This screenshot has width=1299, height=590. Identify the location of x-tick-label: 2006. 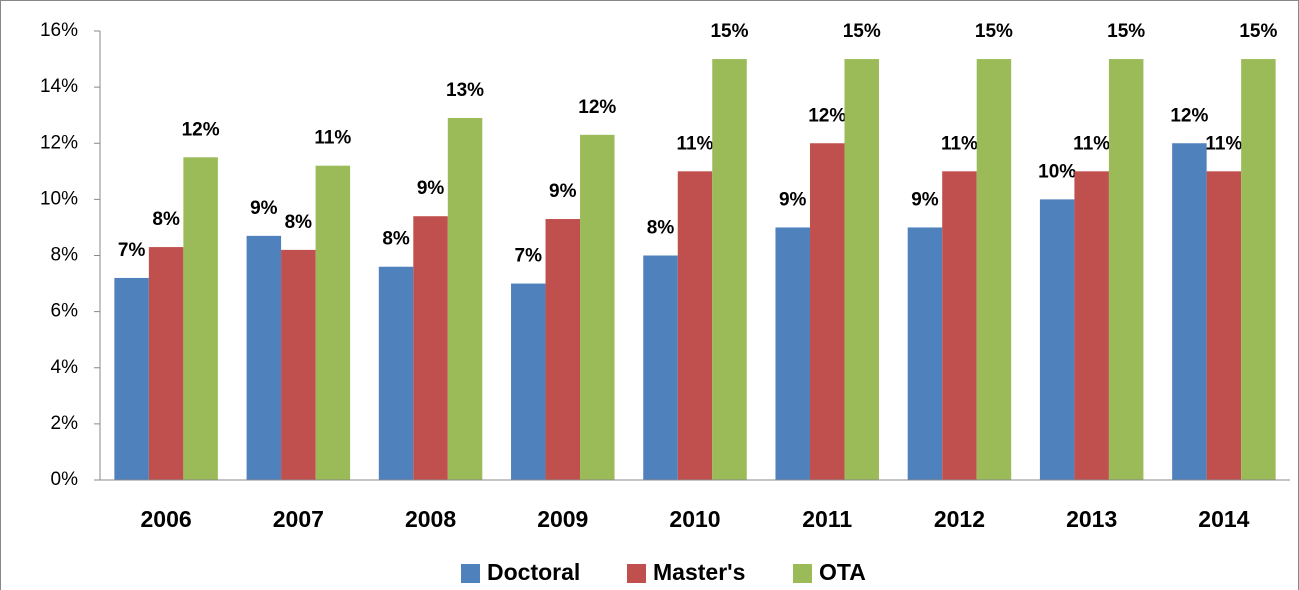
(166, 519).